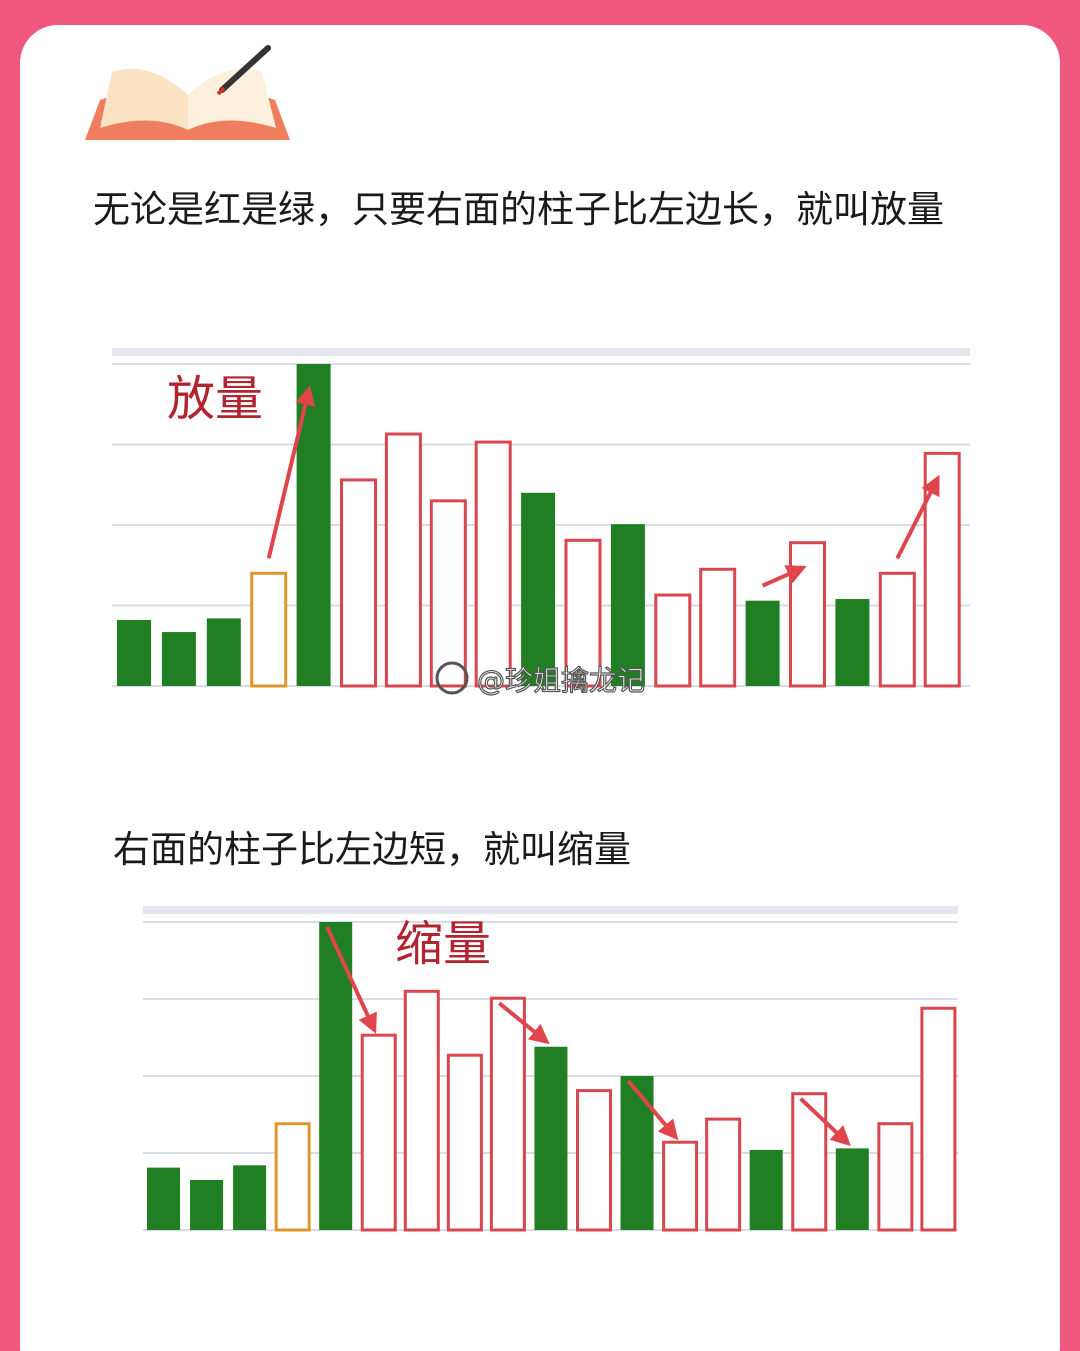  What do you see at coordinates (518, 209) in the screenshot?
I see `intro-text: 无论是红是绿，只要右面的柱子比左边长，就叫放量` at bounding box center [518, 209].